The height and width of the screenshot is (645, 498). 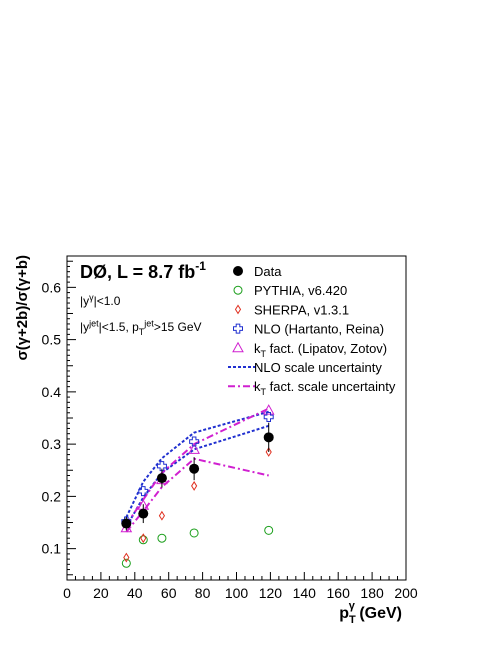 I want to click on x-tick-label: 20, so click(x=101, y=593).